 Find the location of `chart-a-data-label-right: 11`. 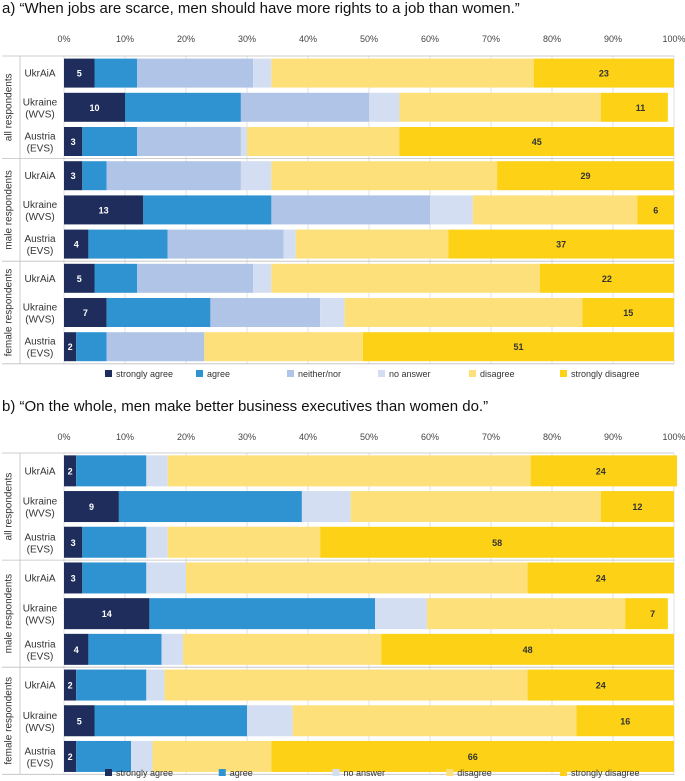

chart-a-data-label-right: 11 is located at coordinates (641, 108).